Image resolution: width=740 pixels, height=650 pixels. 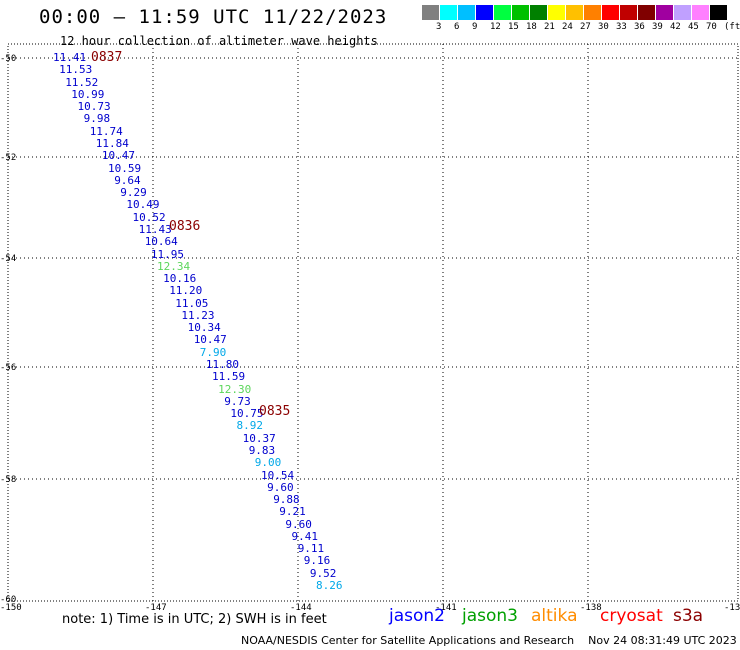 What do you see at coordinates (621, 27) in the screenshot?
I see `legend-label: 33` at bounding box center [621, 27].